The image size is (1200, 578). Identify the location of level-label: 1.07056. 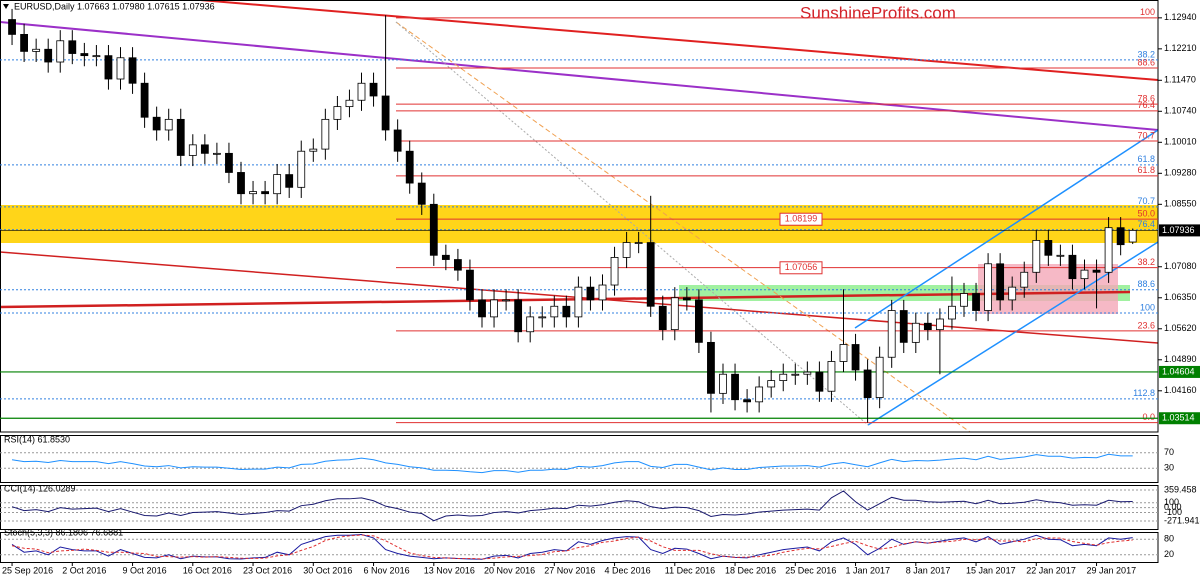
(801, 267).